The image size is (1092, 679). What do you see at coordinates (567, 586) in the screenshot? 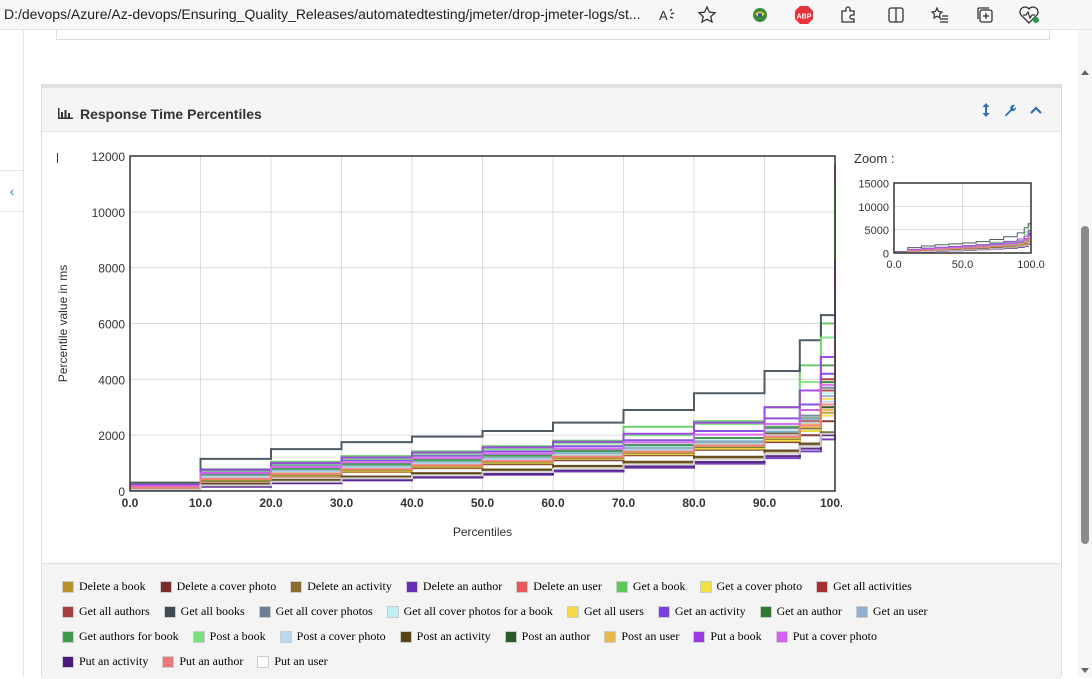
I see `legend-label: Delete an user` at bounding box center [567, 586].